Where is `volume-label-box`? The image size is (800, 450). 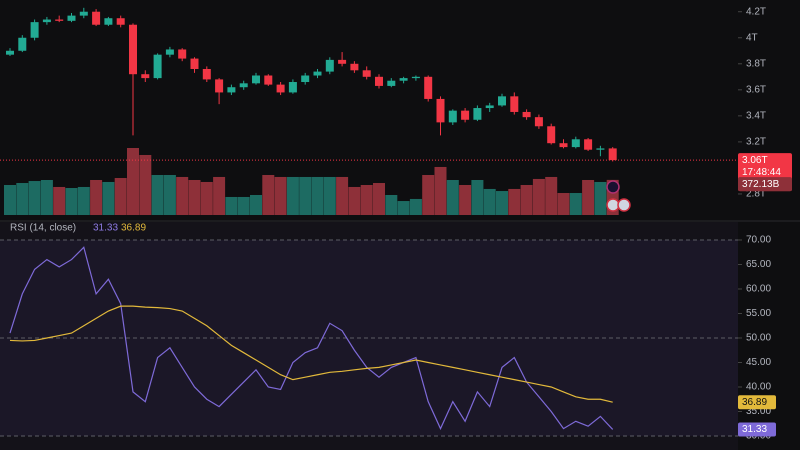 volume-label-box is located at coordinates (765, 184).